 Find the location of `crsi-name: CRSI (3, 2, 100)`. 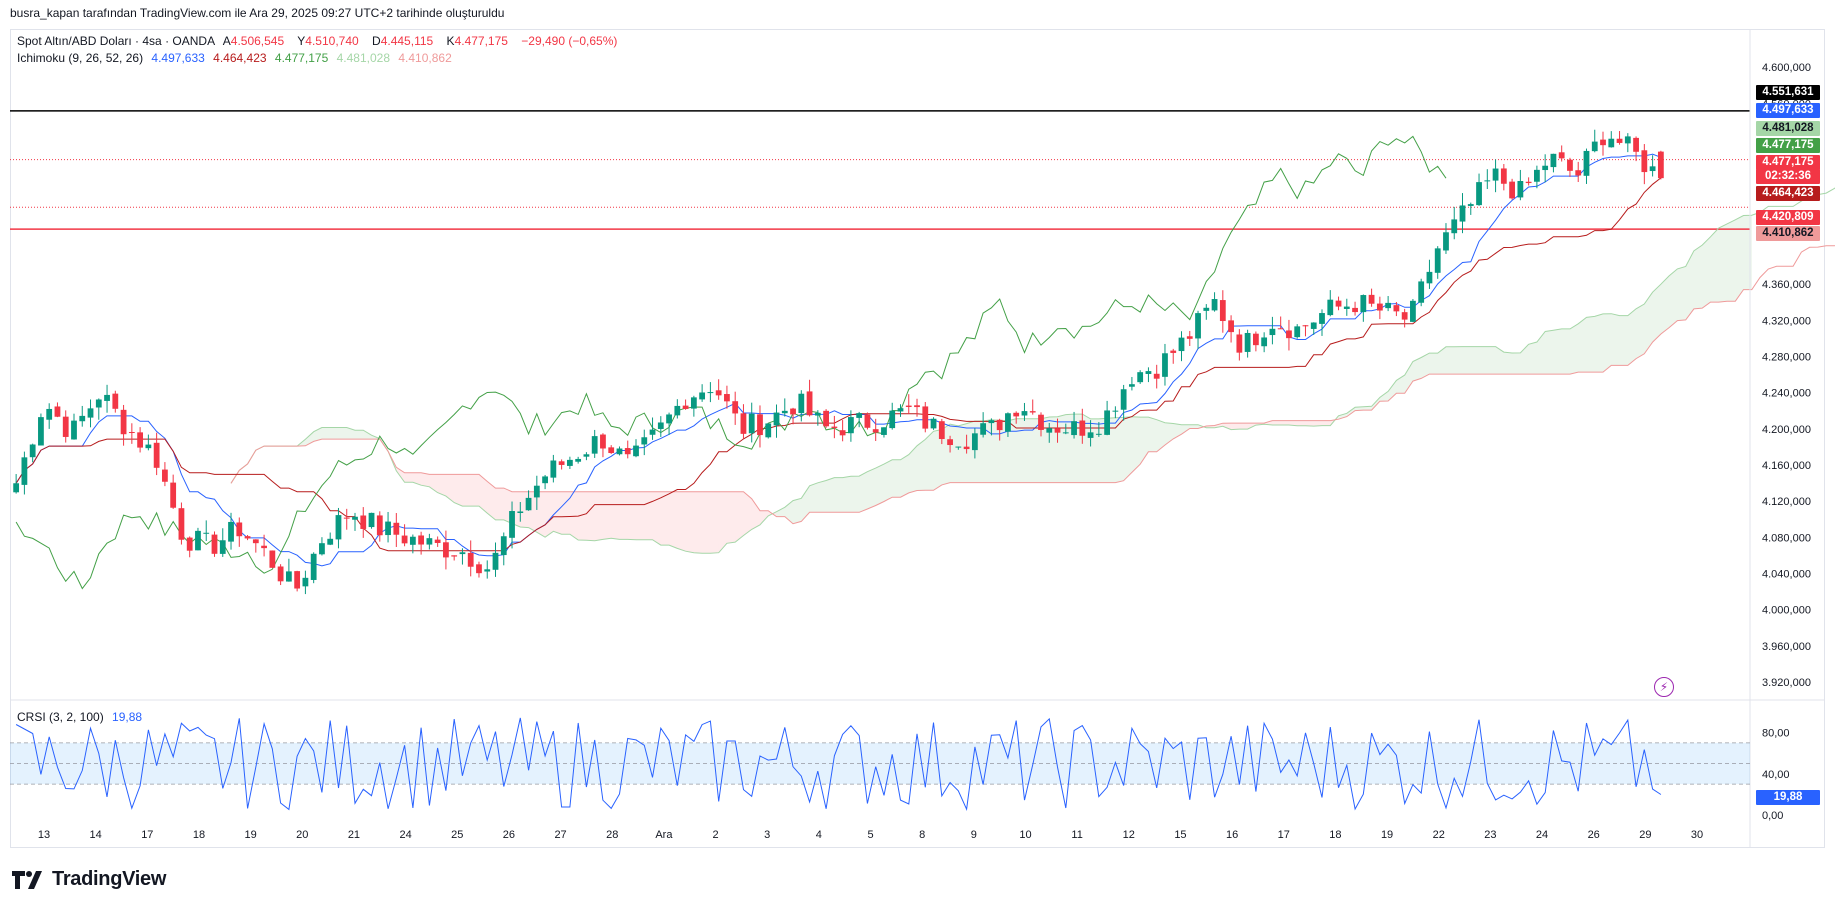

crsi-name: CRSI (3, 2, 100) is located at coordinates (60, 717).